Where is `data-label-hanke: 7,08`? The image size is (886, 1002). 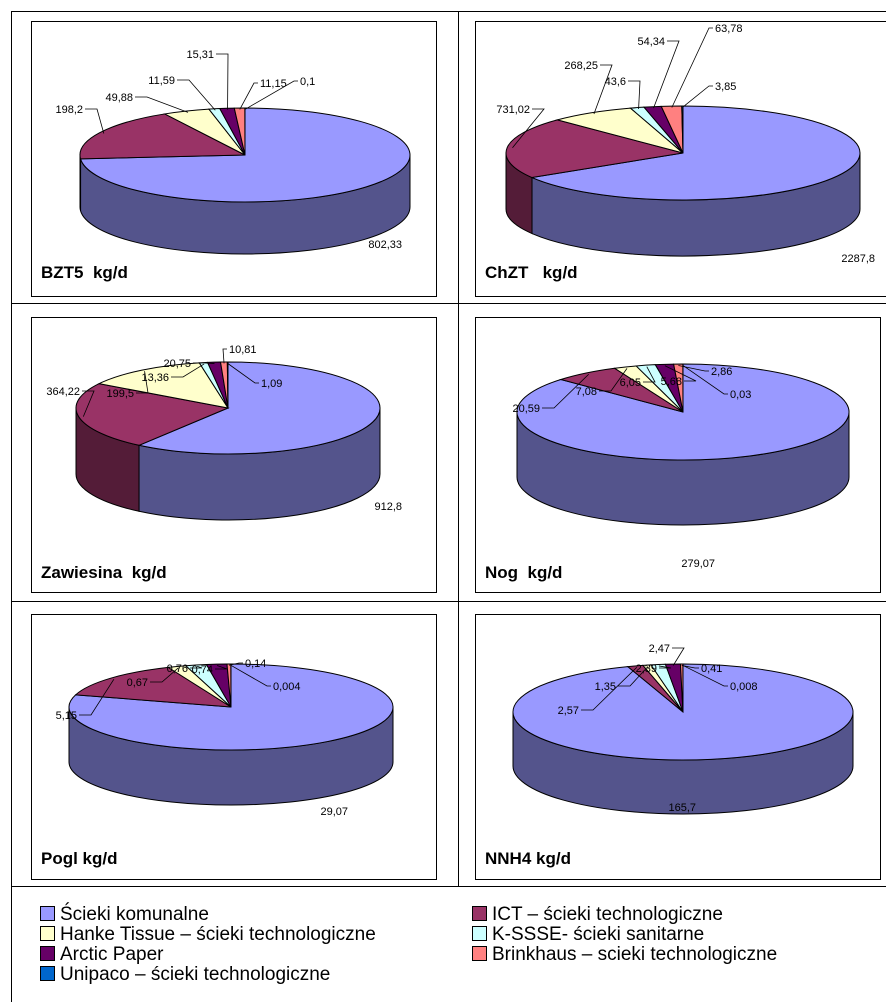
data-label-hanke: 7,08 is located at coordinates (586, 392).